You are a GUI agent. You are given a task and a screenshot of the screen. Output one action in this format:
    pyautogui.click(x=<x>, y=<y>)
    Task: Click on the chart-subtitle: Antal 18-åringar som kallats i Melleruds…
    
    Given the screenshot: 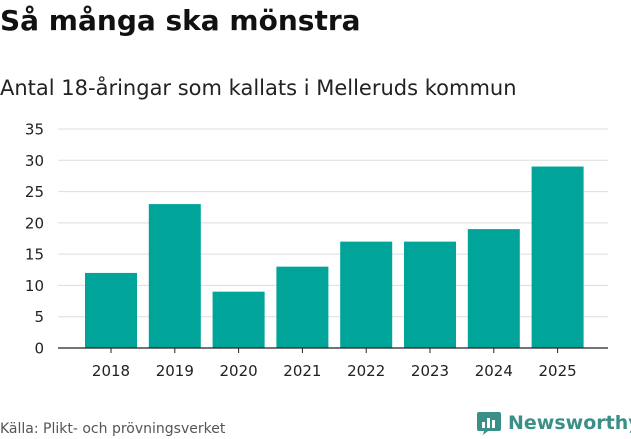 What is the action you would take?
    pyautogui.click(x=258, y=88)
    